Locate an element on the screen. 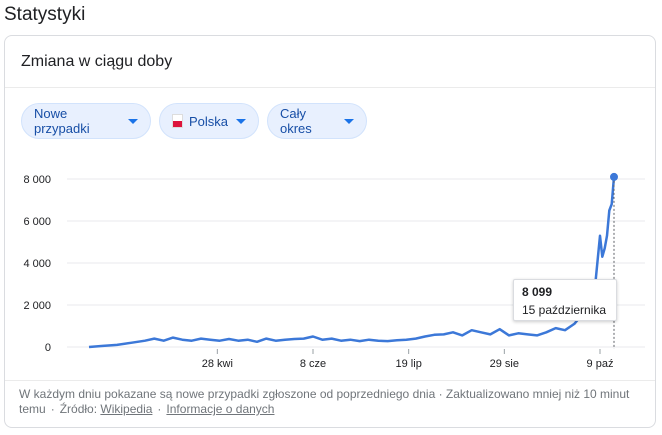 This screenshot has height=435, width=662. region-dropdown: Polska is located at coordinates (209, 121).